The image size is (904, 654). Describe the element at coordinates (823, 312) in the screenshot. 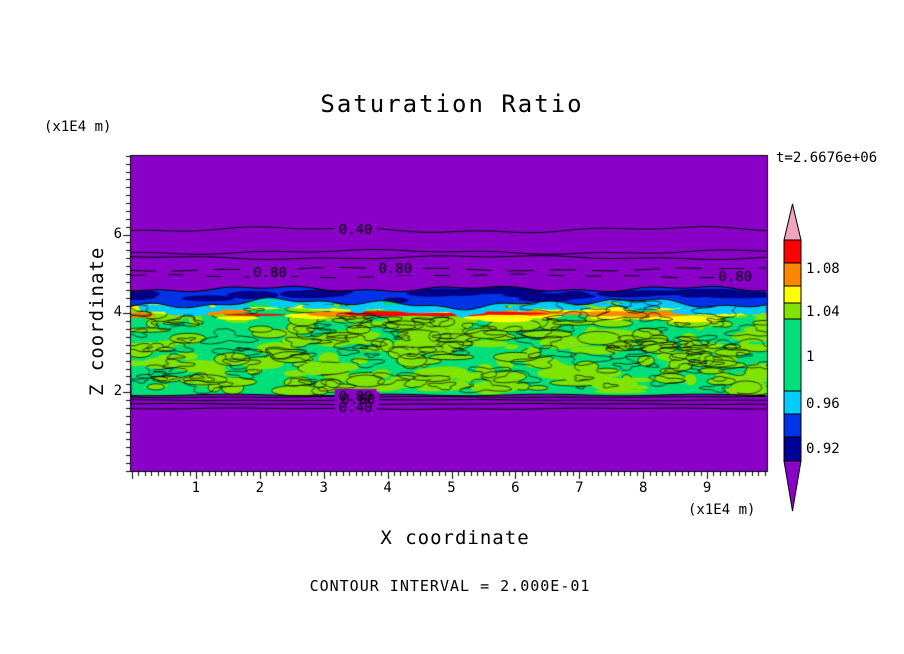

I see `colorbar-tick-label: 1.04` at that location.